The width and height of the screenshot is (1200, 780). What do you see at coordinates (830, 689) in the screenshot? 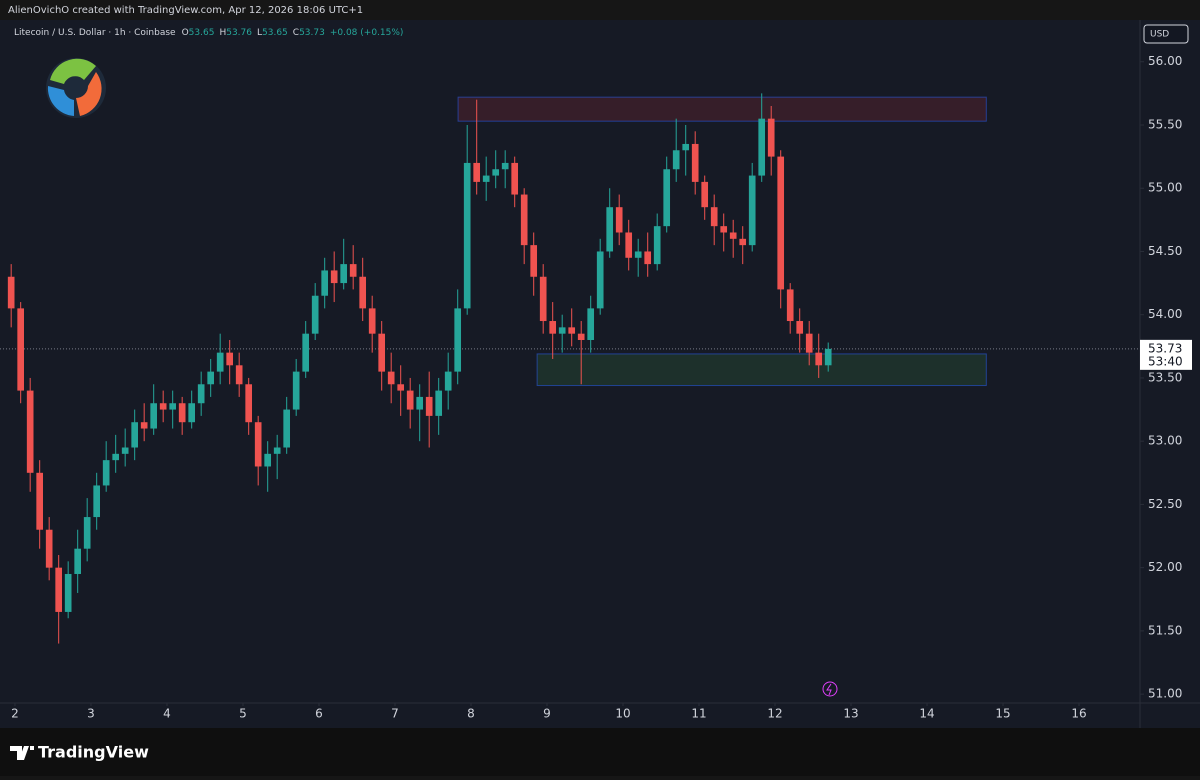
I see `alert-icon` at bounding box center [830, 689].